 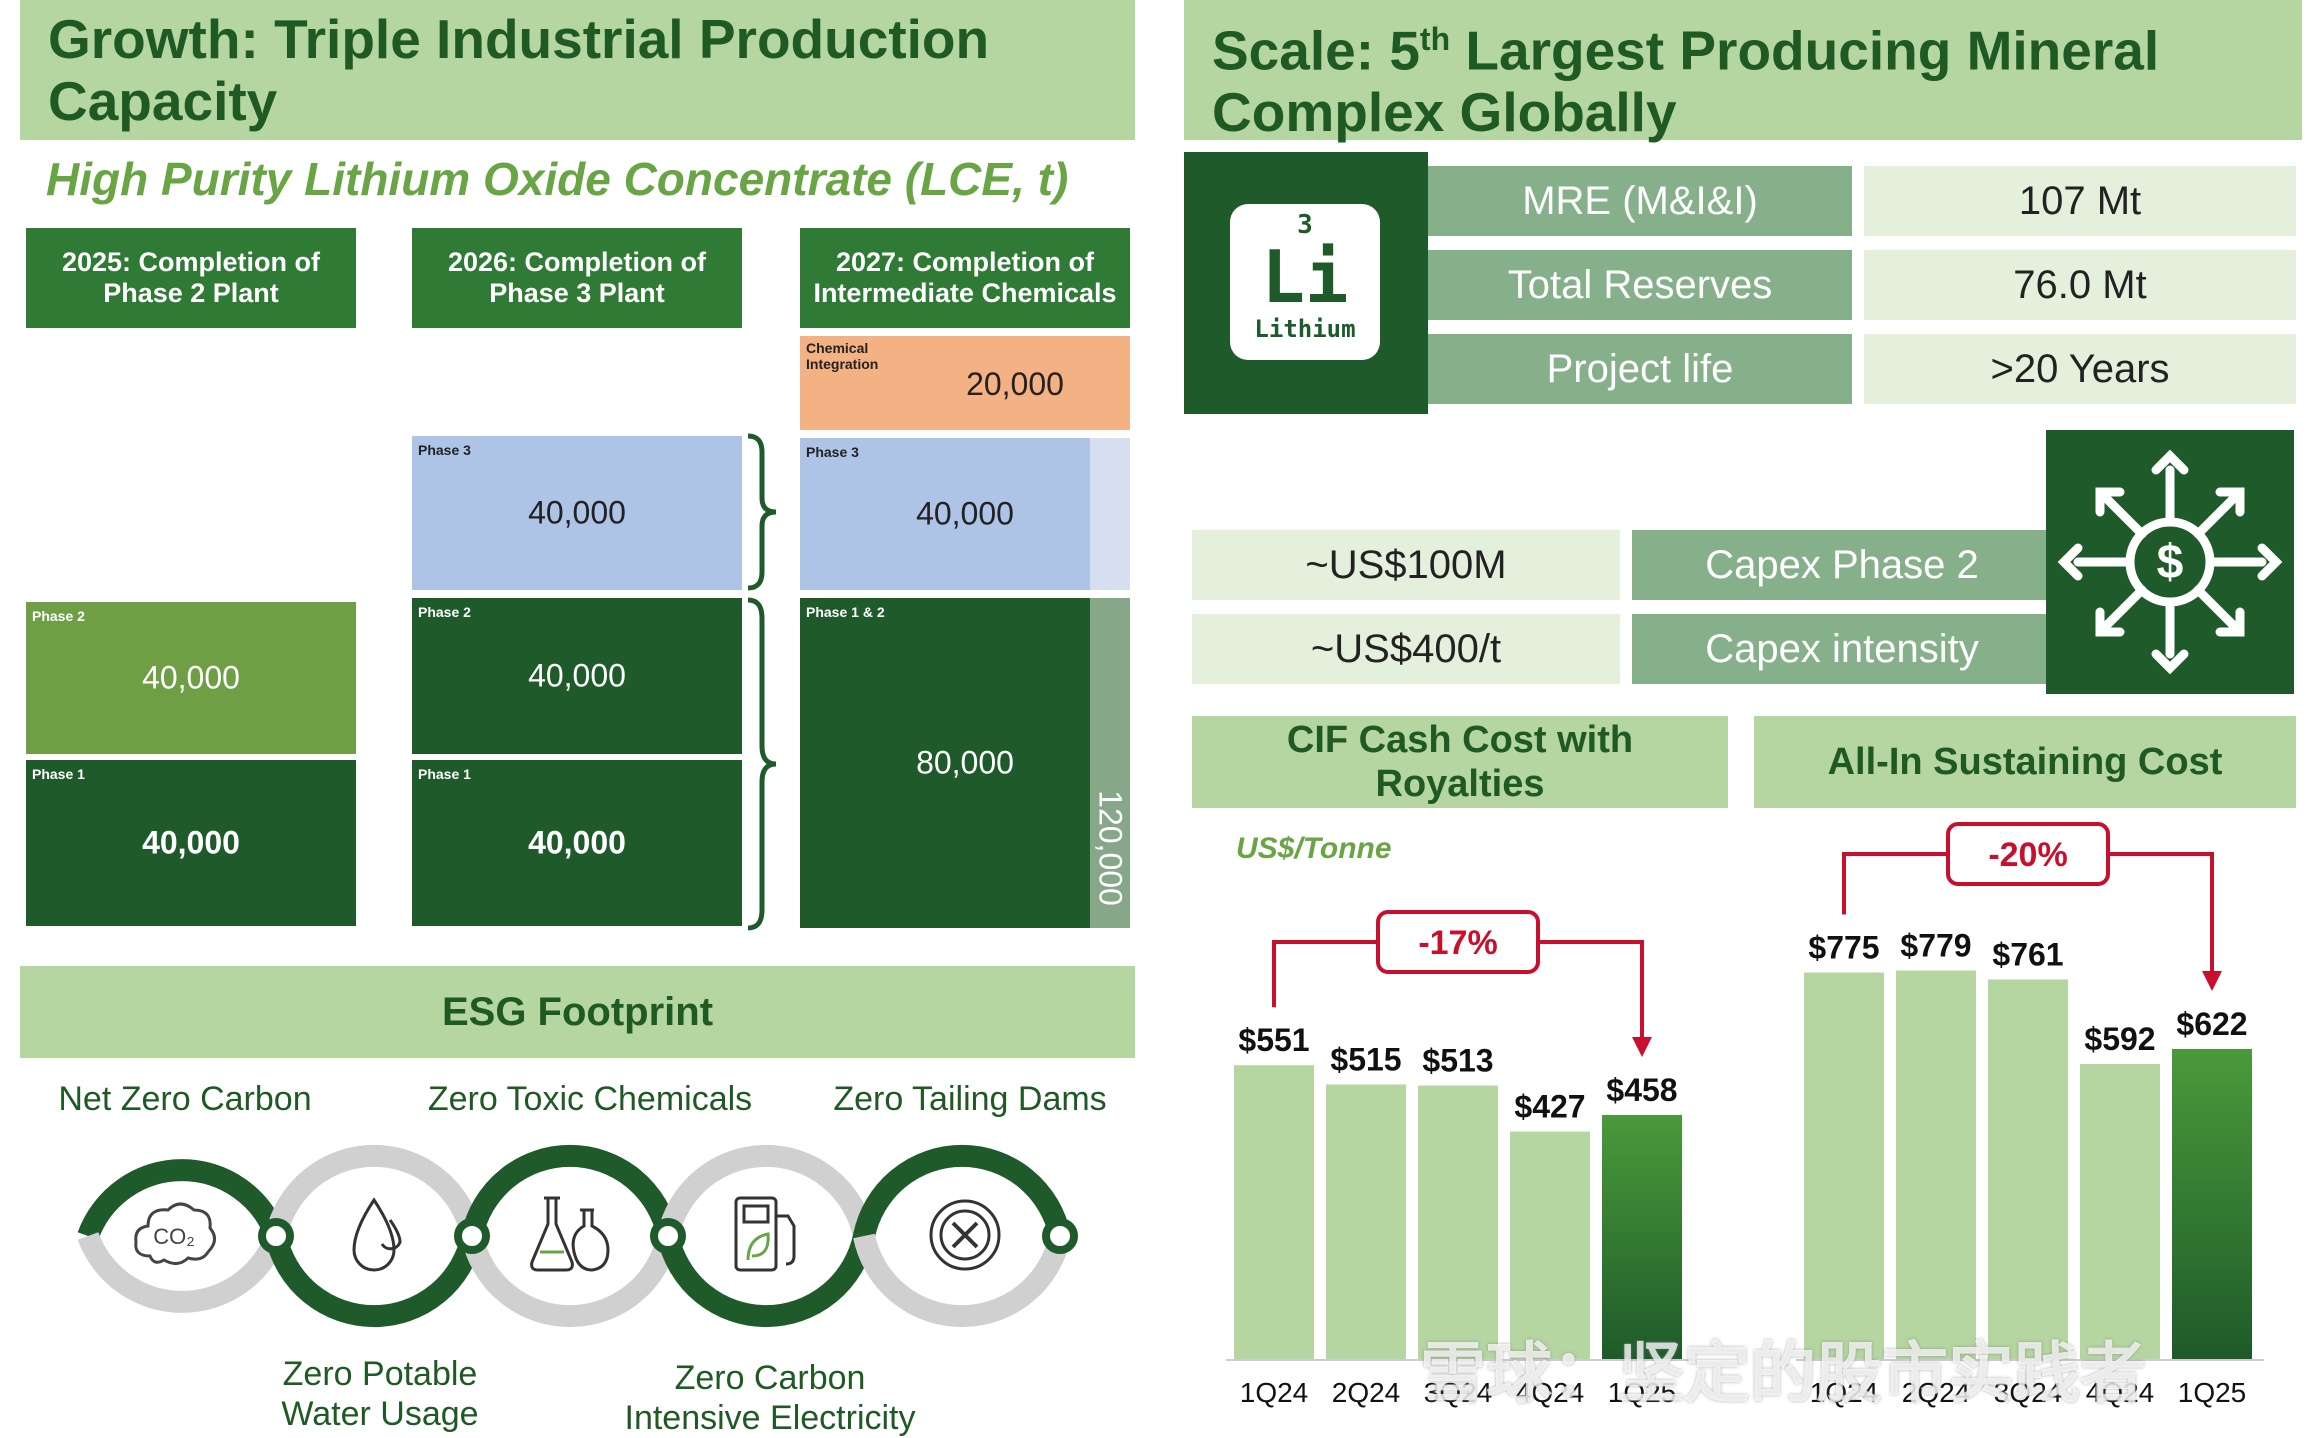 What do you see at coordinates (1460, 740) in the screenshot?
I see `cif-title-line1: CIF Cash Cost with` at bounding box center [1460, 740].